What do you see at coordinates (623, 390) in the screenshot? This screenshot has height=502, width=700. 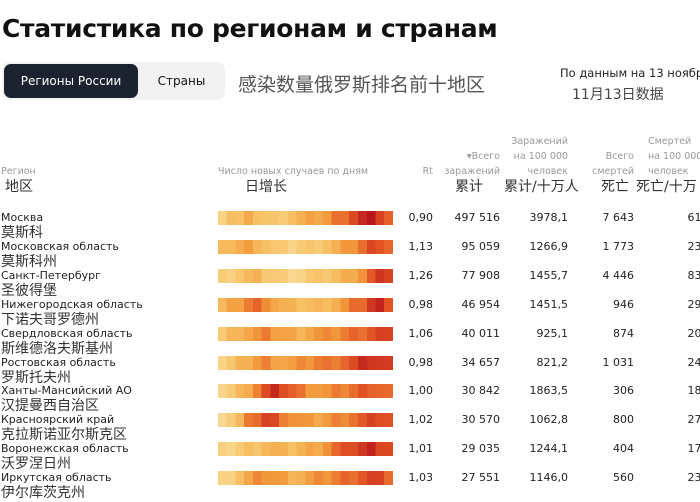 I see `deaths-value: 306` at bounding box center [623, 390].